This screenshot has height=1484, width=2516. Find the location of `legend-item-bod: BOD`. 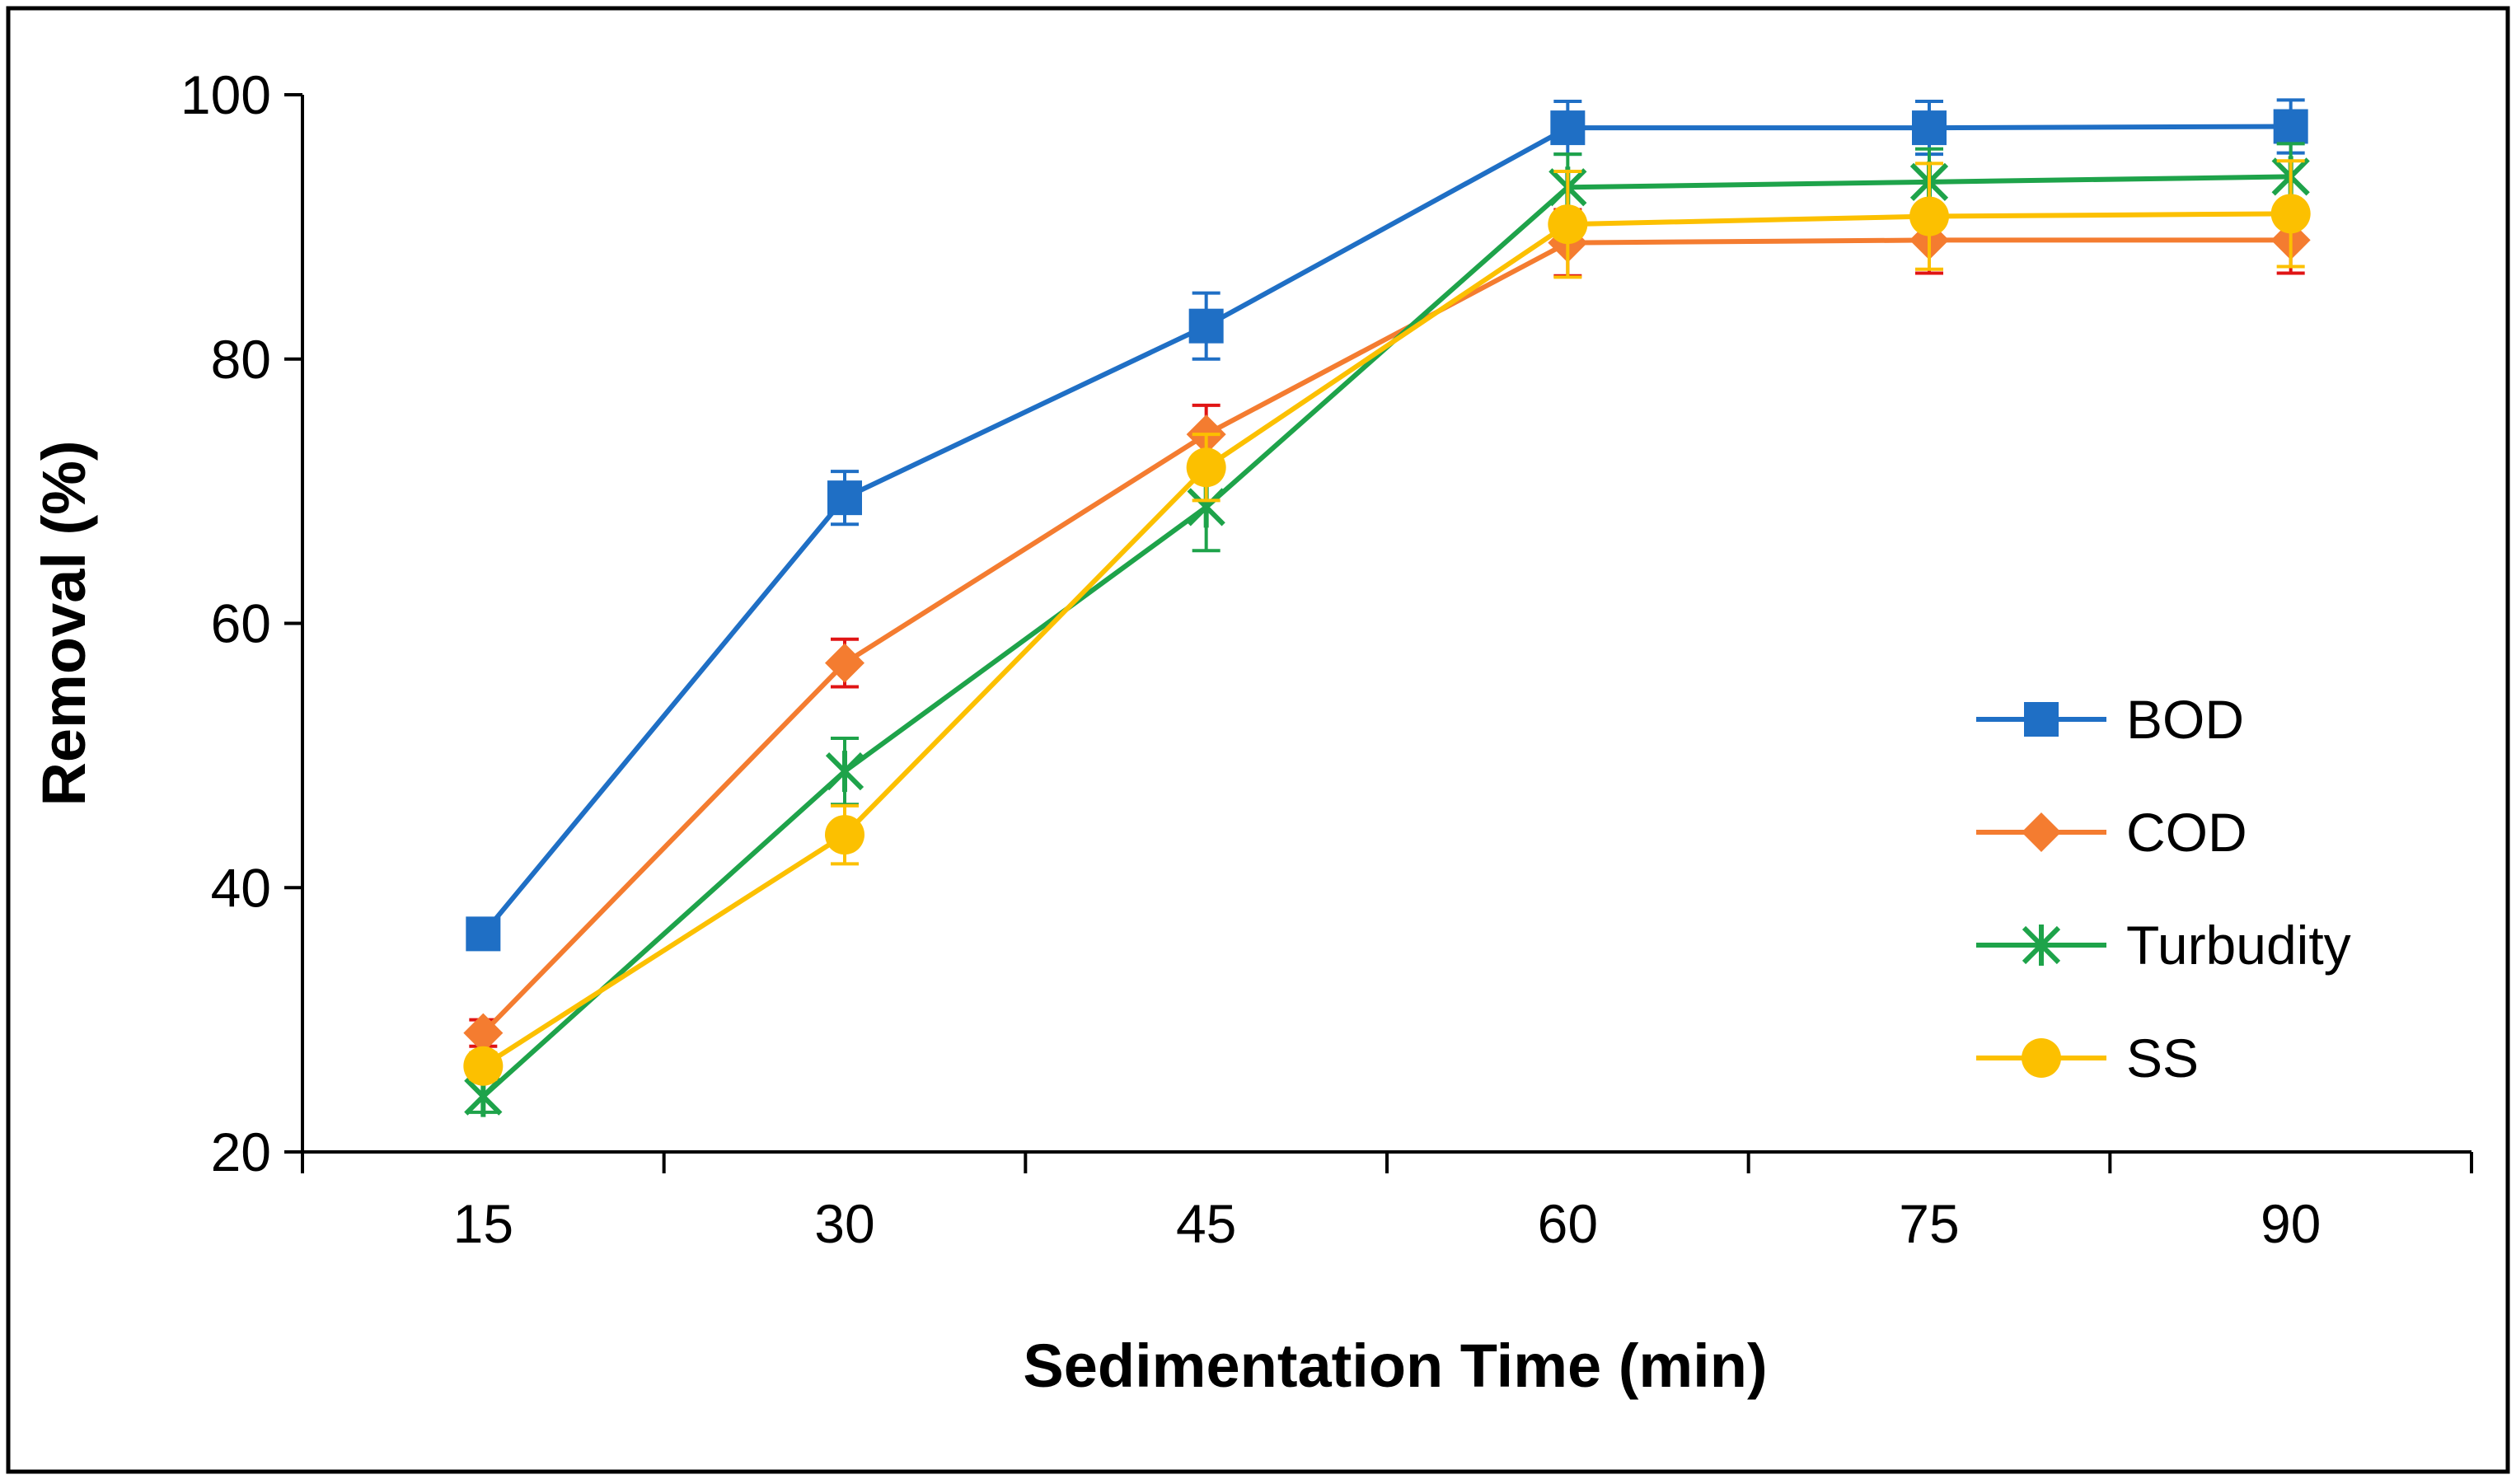

legend-item-bod: BOD is located at coordinates (2110, 720).